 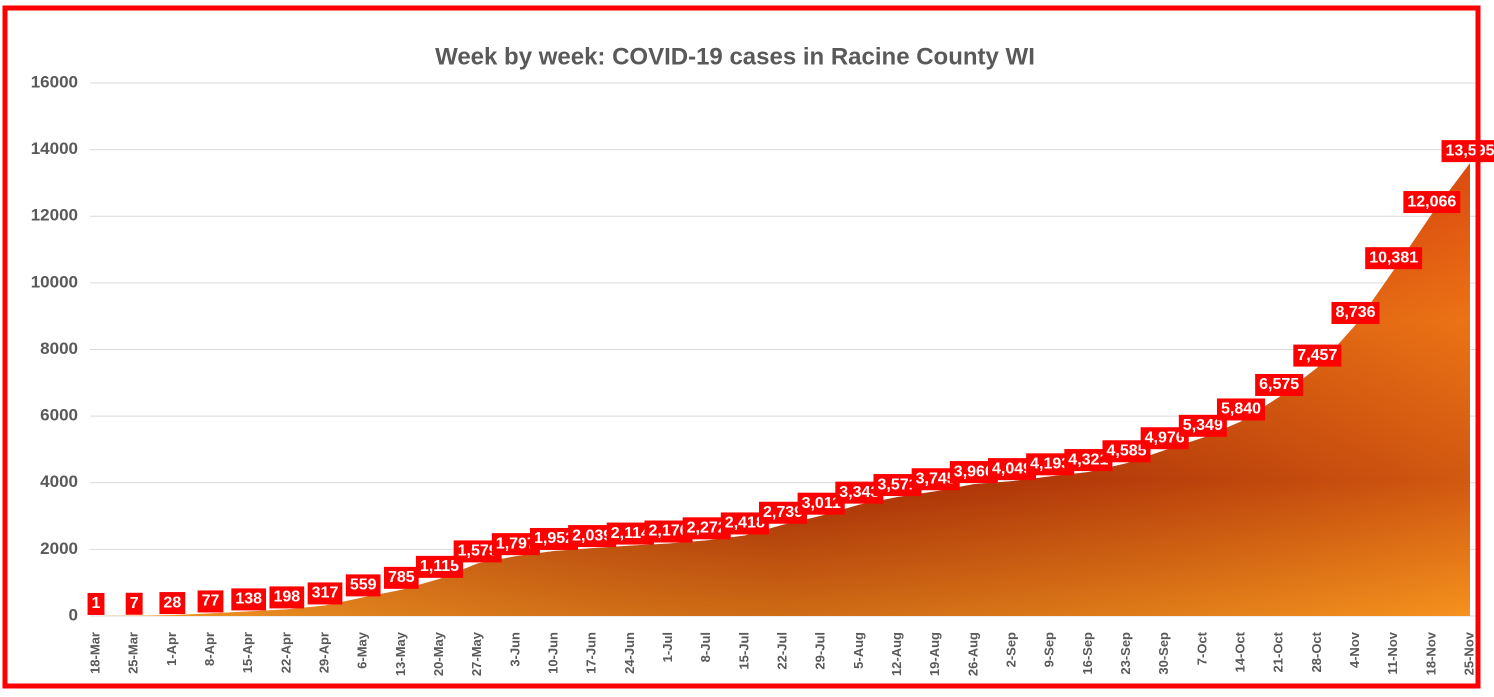 I want to click on data-label-text: 5,349, so click(x=1203, y=425).